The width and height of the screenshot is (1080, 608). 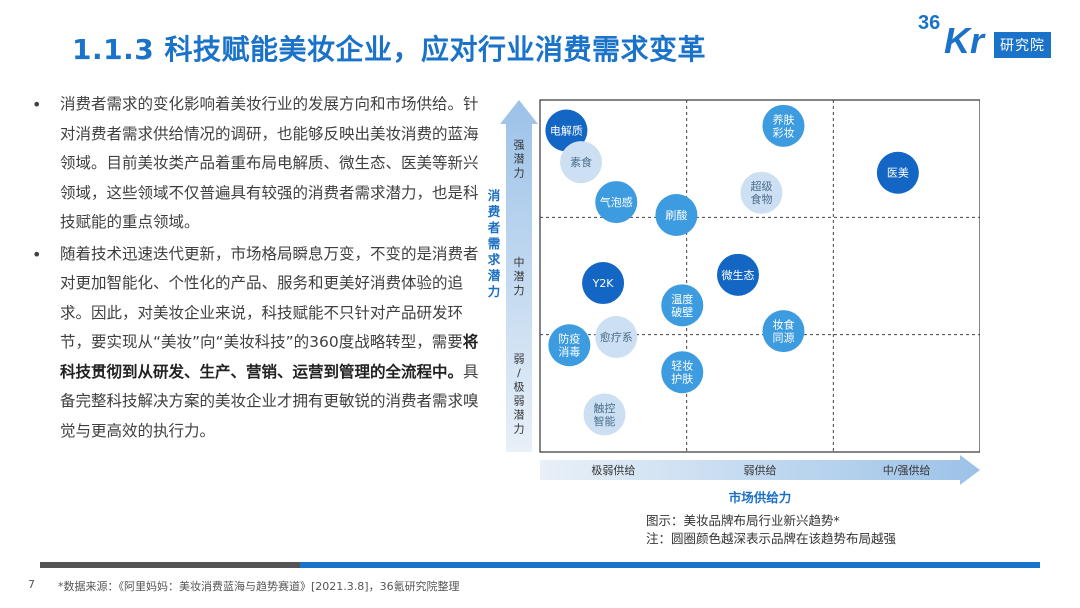 I want to click on data-label: 愈疗系, so click(x=616, y=337).